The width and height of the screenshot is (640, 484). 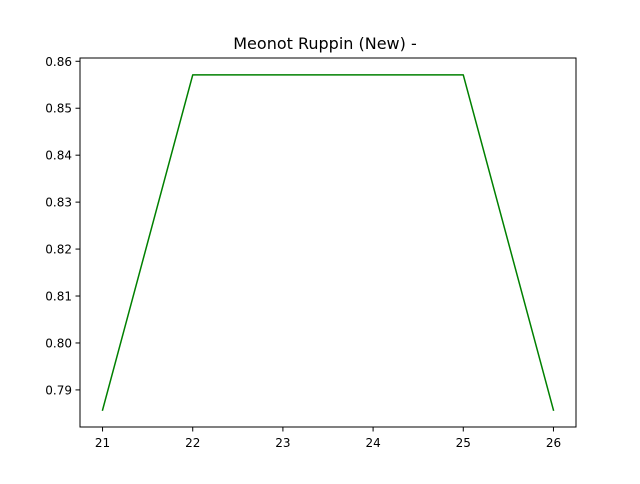 I want to click on y-axis: 0.79 0.80 0.81 0.82 0.83 0.84 0.85 0.86, so click(x=62, y=226).